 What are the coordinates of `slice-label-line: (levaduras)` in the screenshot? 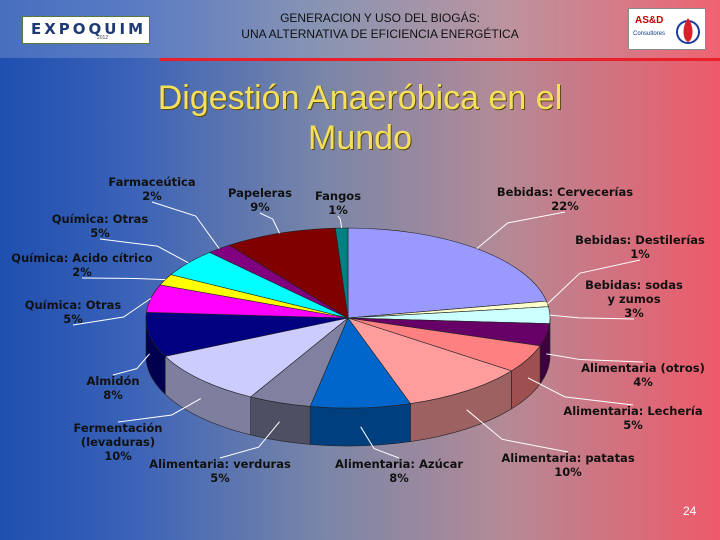 It's located at (118, 442).